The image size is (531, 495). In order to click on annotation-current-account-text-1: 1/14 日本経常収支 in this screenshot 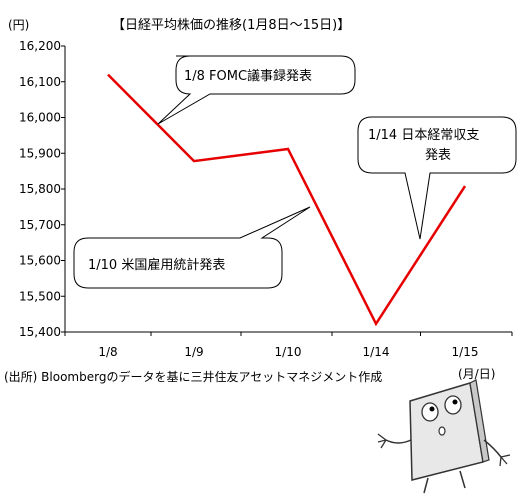, I will do `click(423, 135)`.